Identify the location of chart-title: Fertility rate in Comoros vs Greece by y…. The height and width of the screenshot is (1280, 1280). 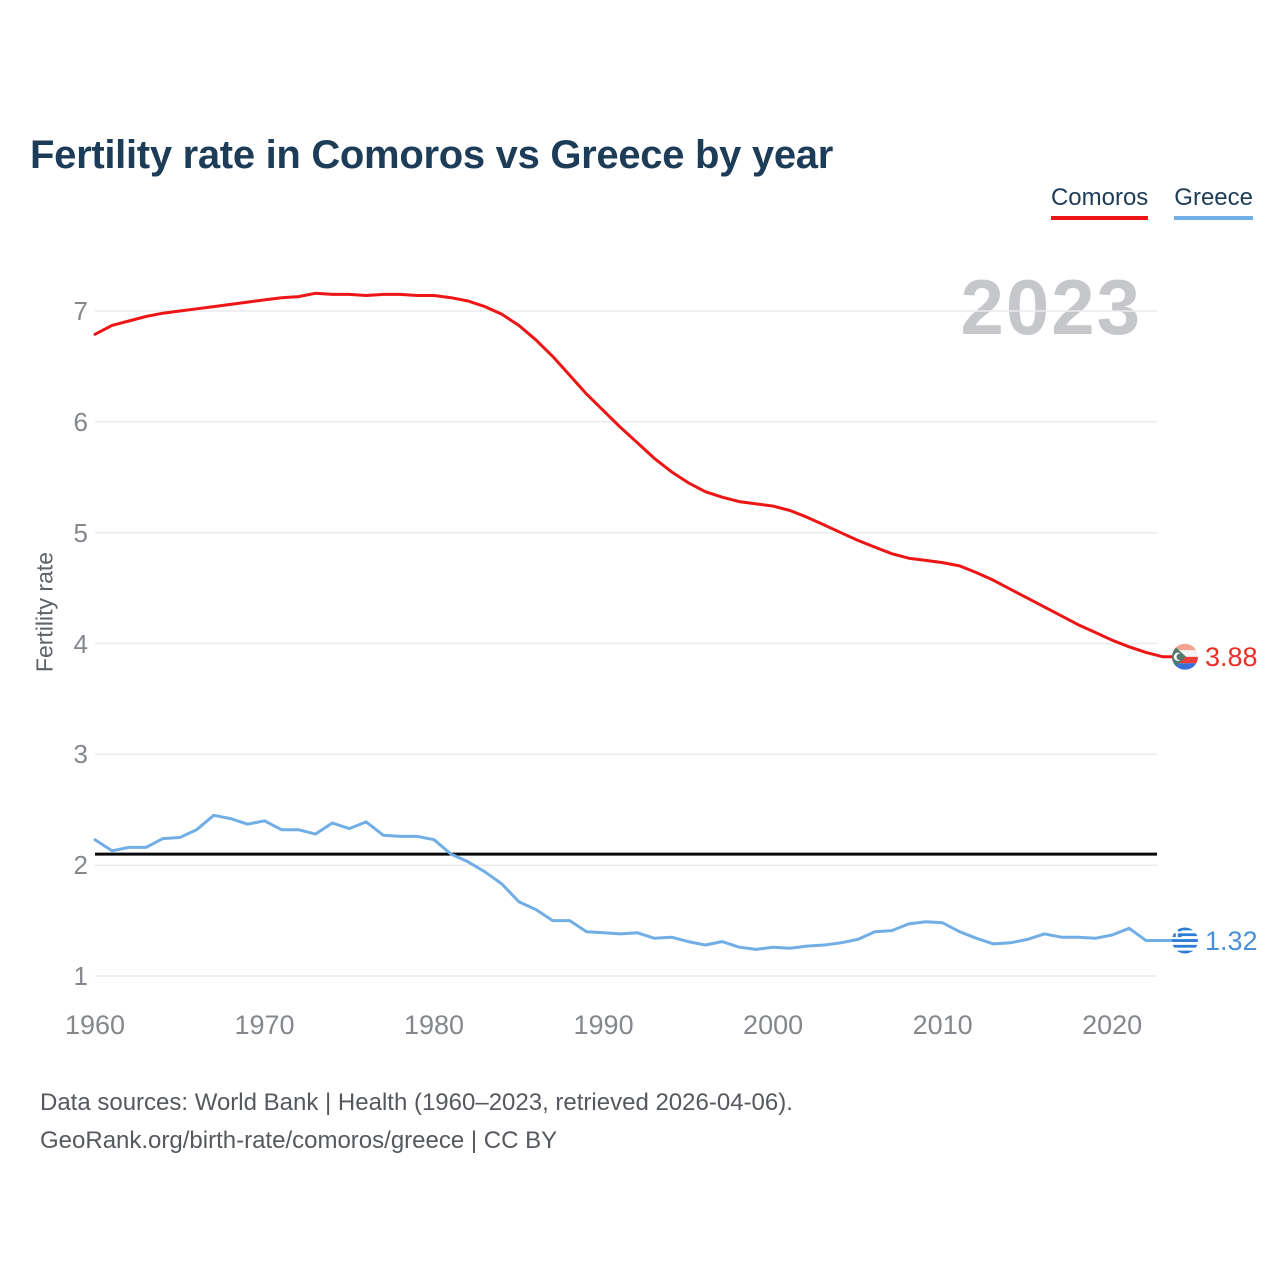
(431, 154).